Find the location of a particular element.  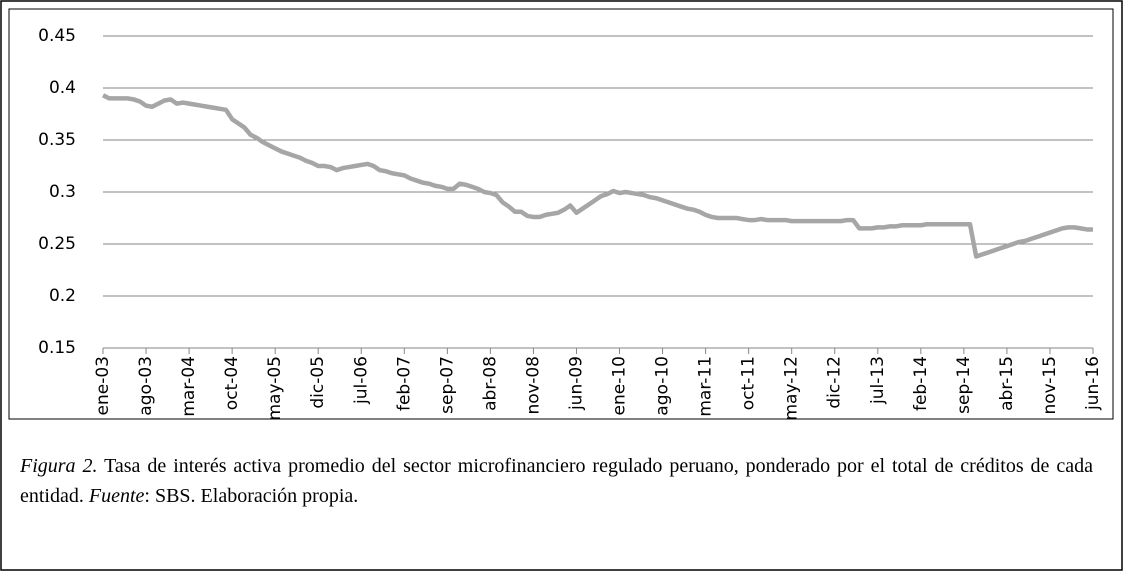

x-tick-label: abr-15 is located at coordinates (1007, 383).